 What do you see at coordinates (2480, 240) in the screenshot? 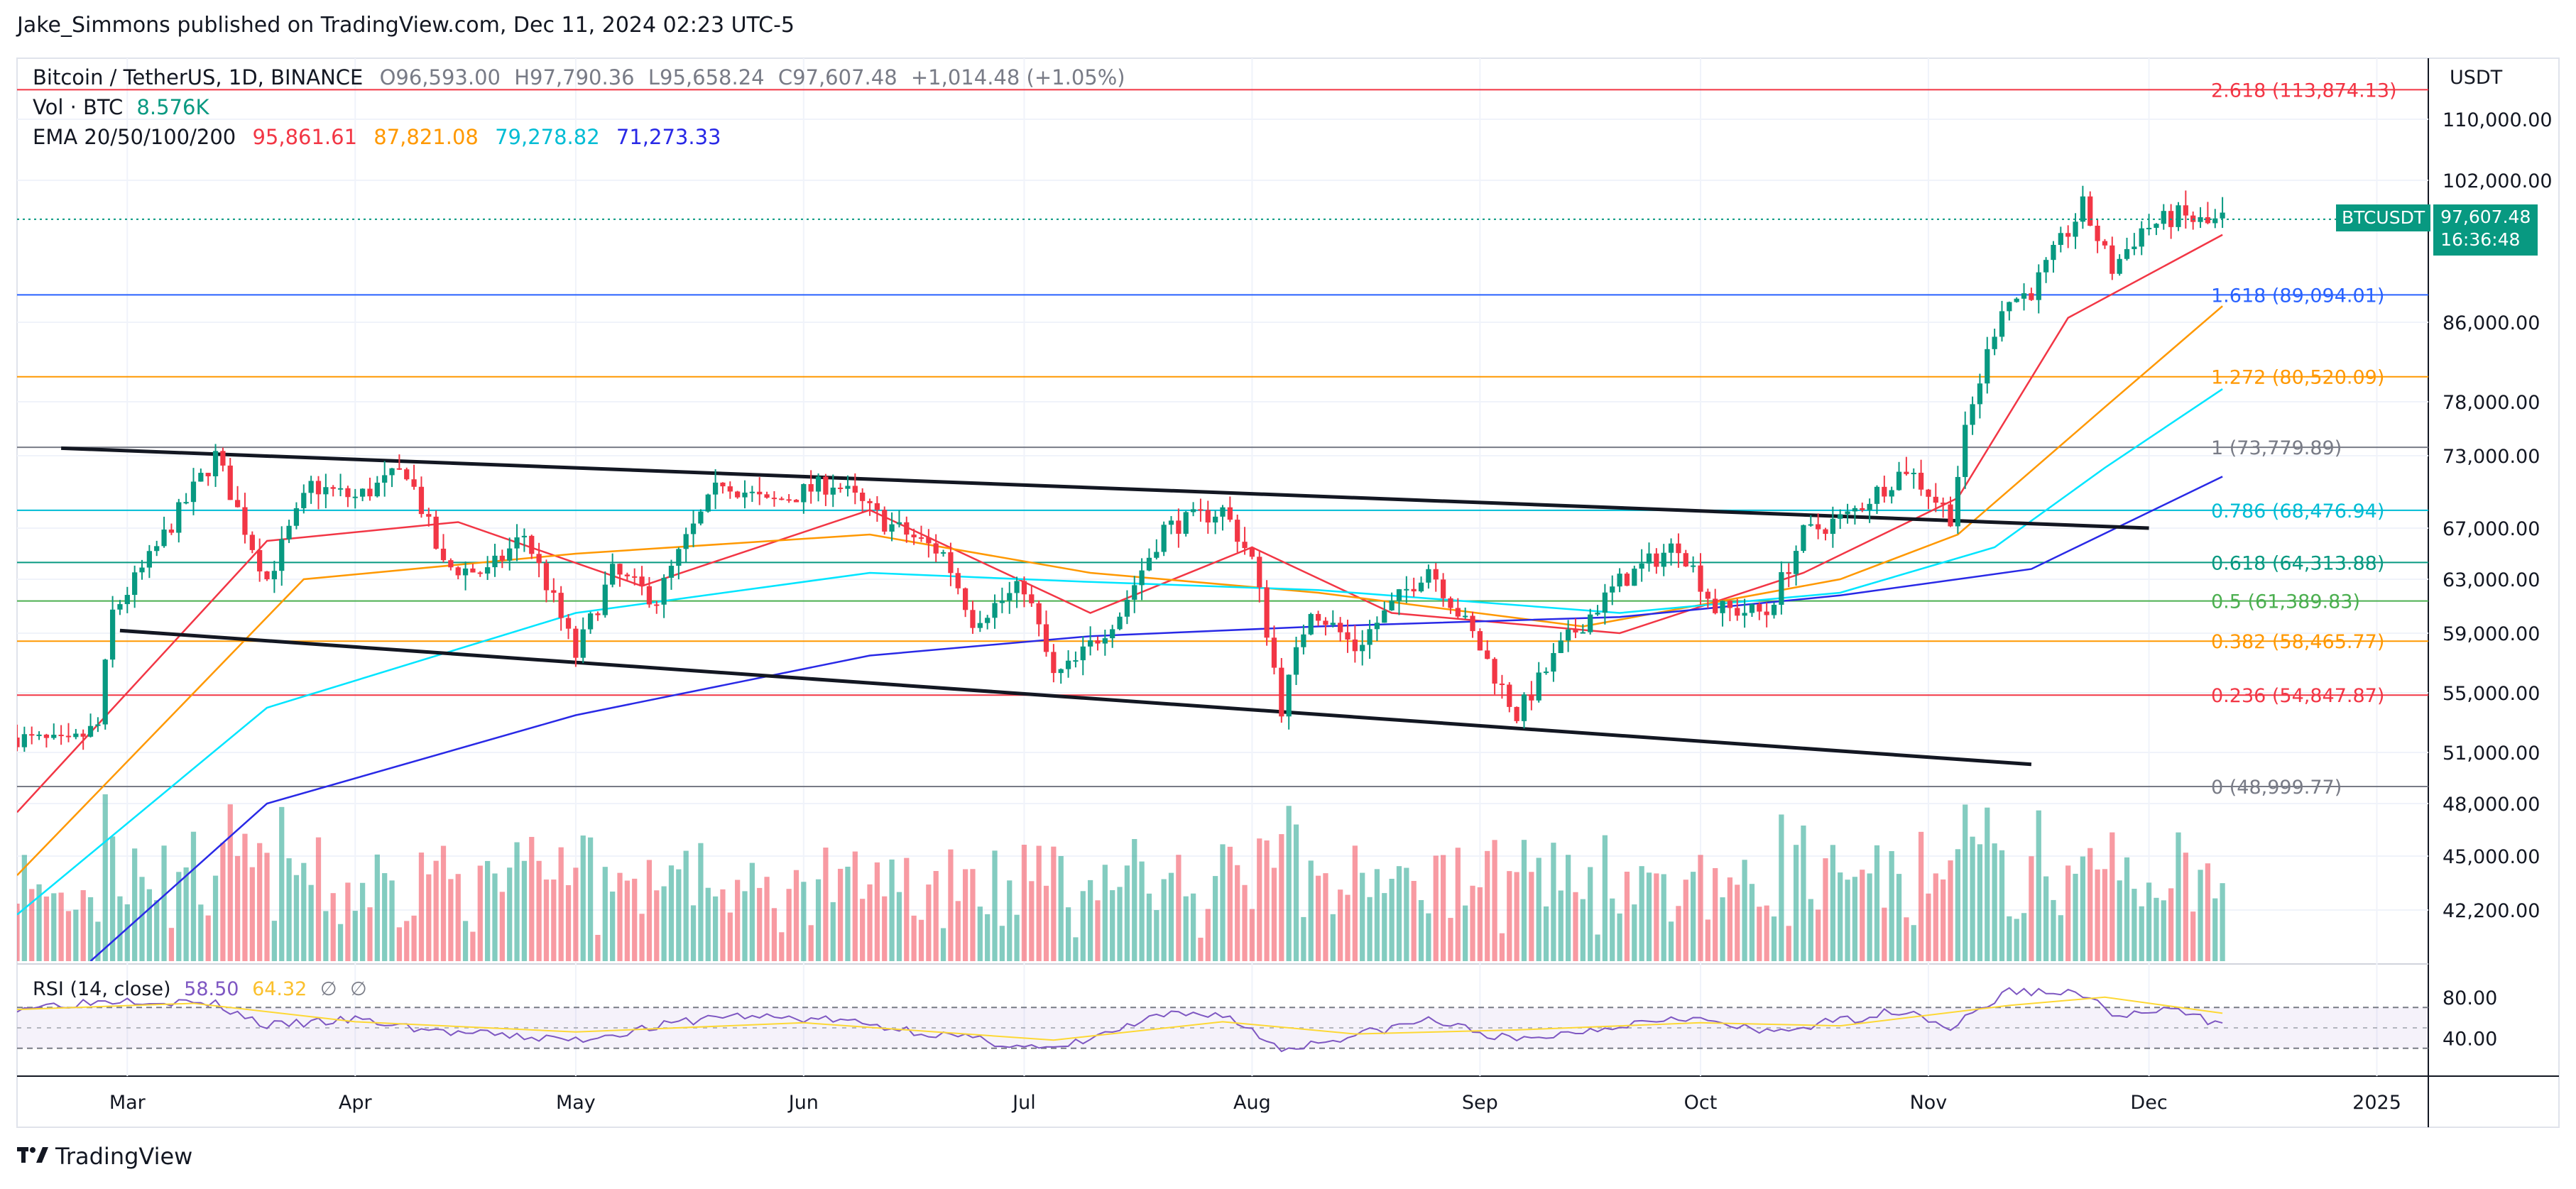
I see `bar-countdown: 16:36:48` at bounding box center [2480, 240].